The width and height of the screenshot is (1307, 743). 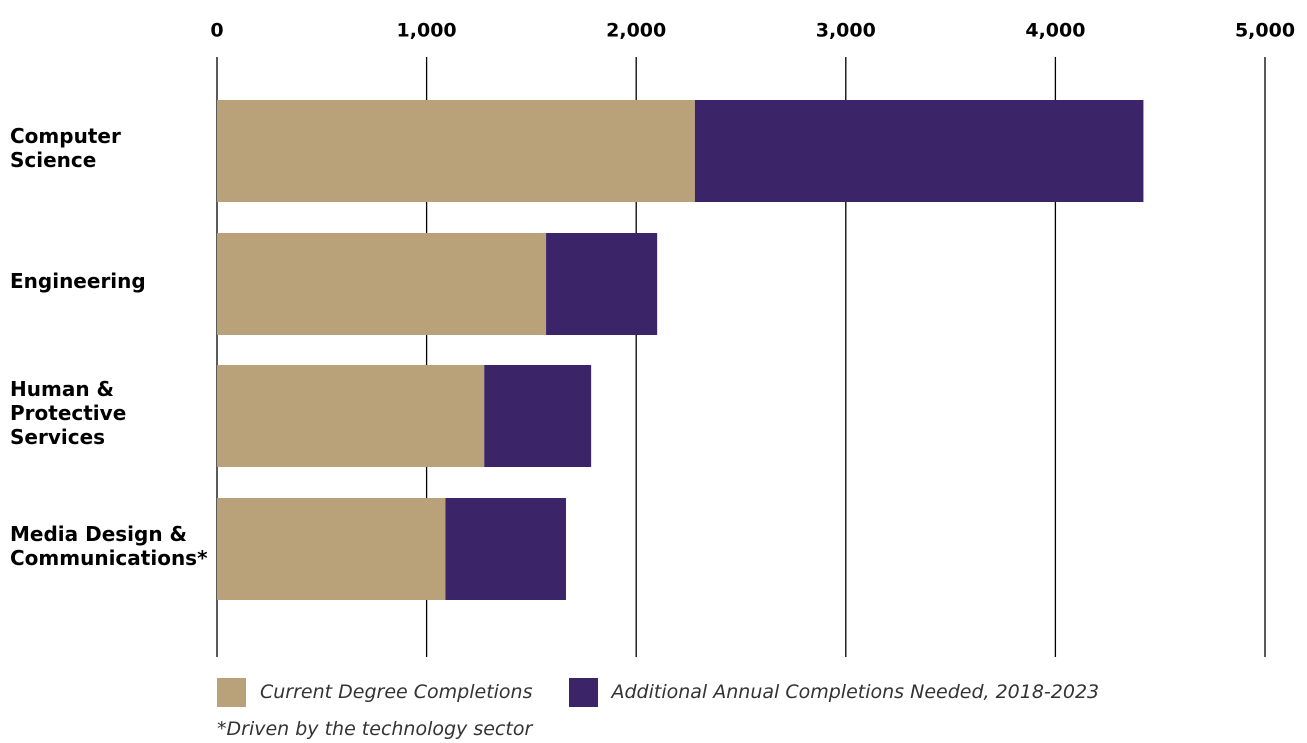 What do you see at coordinates (427, 31) in the screenshot?
I see `x-tick-label: 1,000` at bounding box center [427, 31].